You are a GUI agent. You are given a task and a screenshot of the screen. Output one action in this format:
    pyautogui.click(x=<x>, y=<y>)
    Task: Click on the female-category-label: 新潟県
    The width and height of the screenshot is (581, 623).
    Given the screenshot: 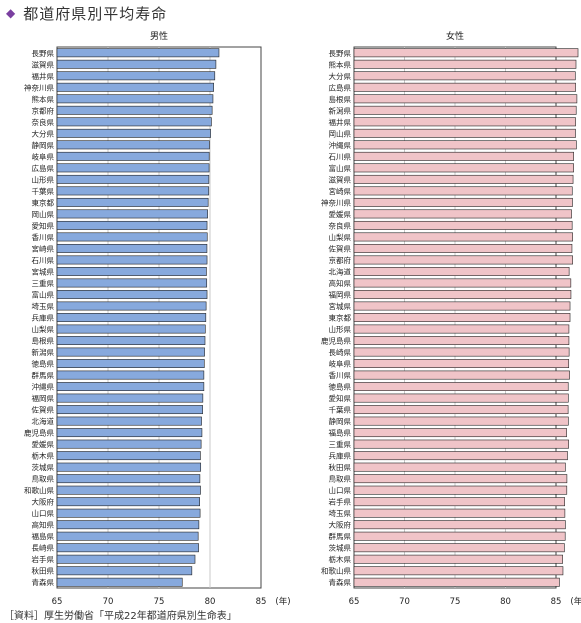 What is the action you would take?
    pyautogui.click(x=340, y=110)
    